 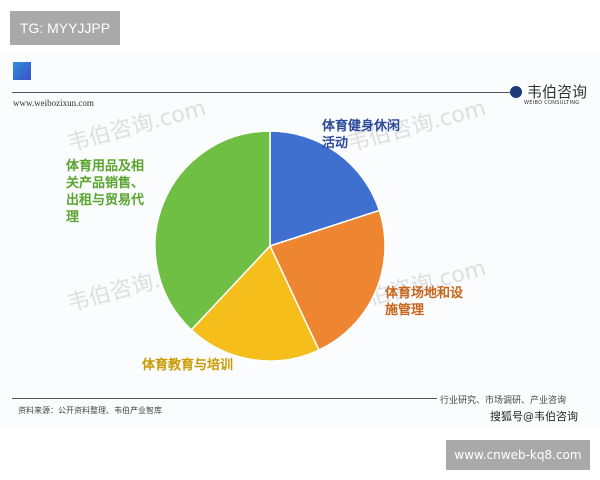 I want to click on source-note: 资料来源：公开资料整理、韦伯产业智库, so click(x=90, y=410).